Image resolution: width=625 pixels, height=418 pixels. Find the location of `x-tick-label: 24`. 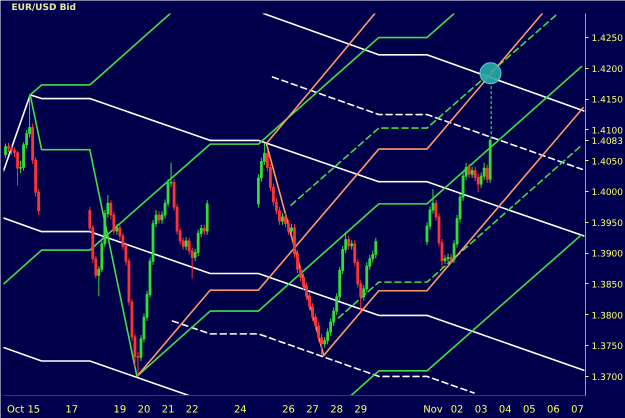

x-tick-label: 24 is located at coordinates (240, 410).